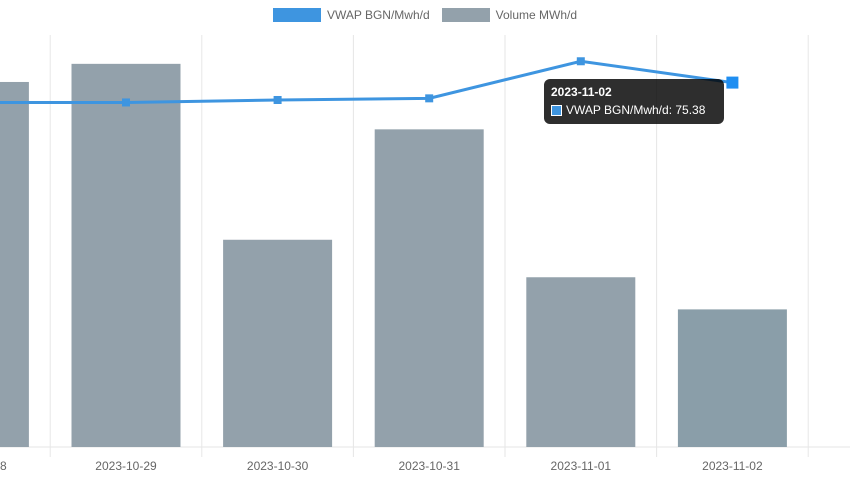  I want to click on x-tick-label: 2023-10-31, so click(430, 466).